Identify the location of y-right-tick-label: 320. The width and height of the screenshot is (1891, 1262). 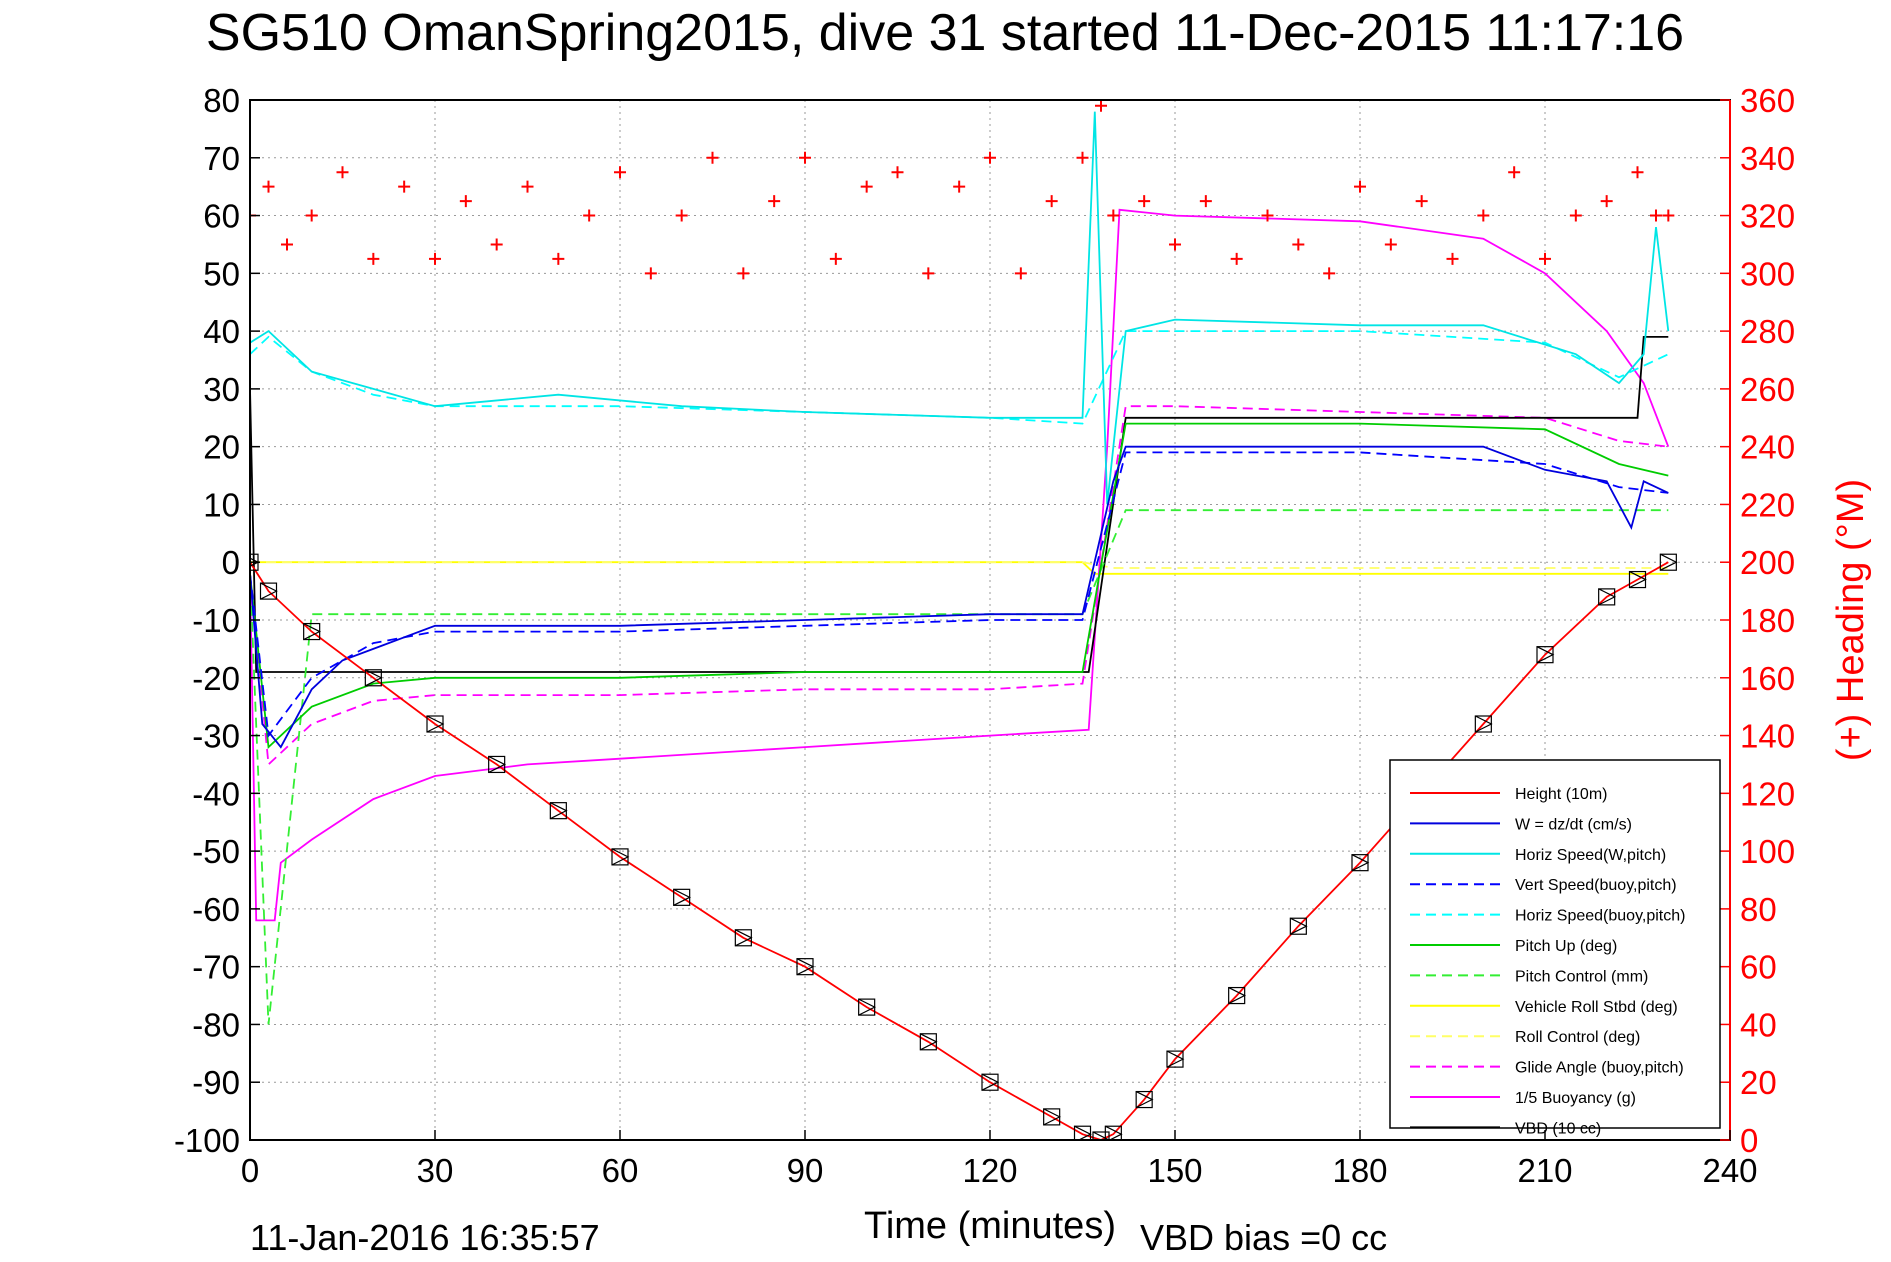
(1767, 216).